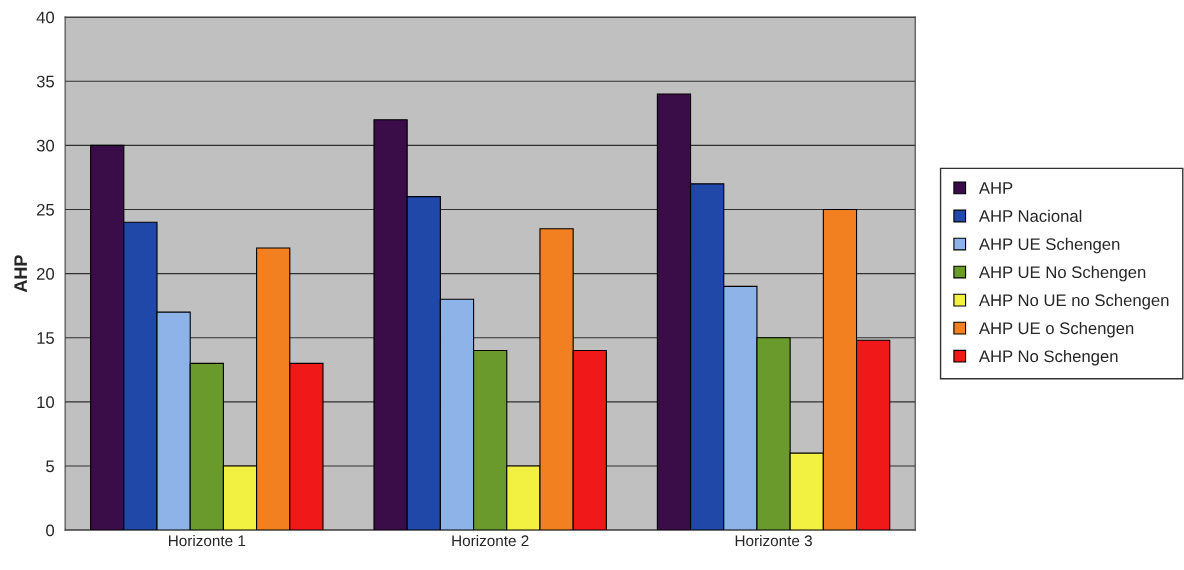 The height and width of the screenshot is (570, 1184). What do you see at coordinates (773, 540) in the screenshot?
I see `x-tick-label: Horizonte 3` at bounding box center [773, 540].